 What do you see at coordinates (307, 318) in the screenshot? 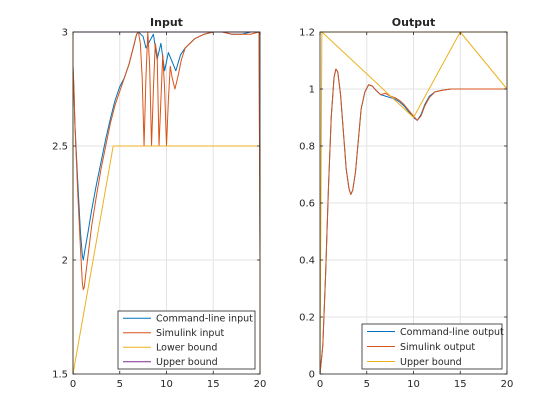
I see `y-tick-label: 0.2` at bounding box center [307, 318].